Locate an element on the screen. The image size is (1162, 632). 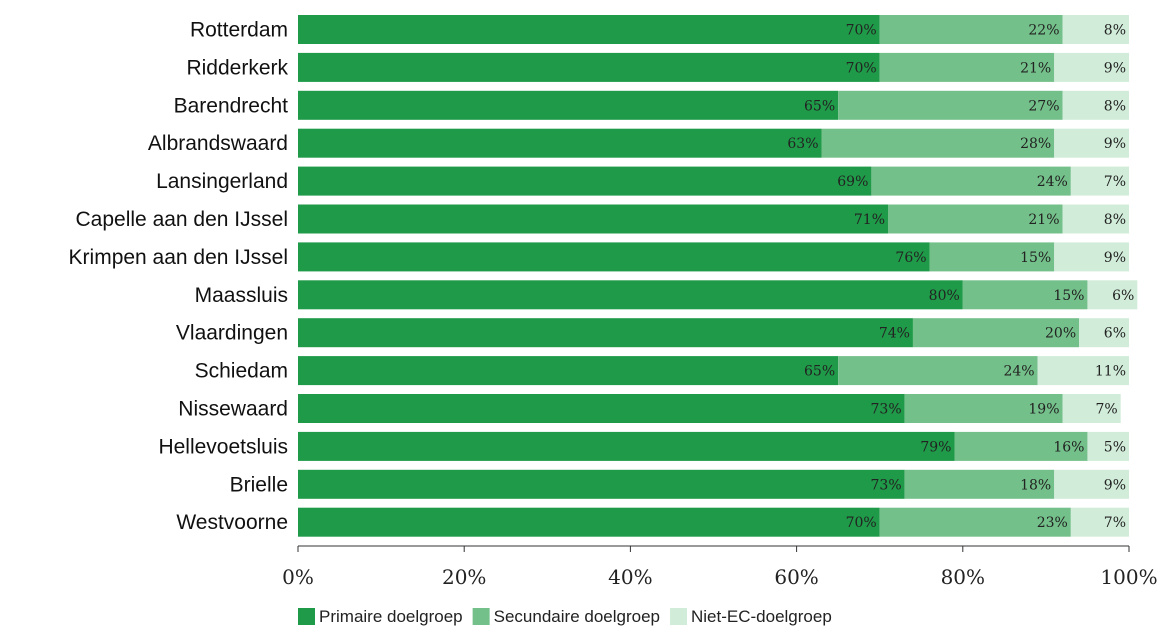
data-label: 11% is located at coordinates (1110, 372).